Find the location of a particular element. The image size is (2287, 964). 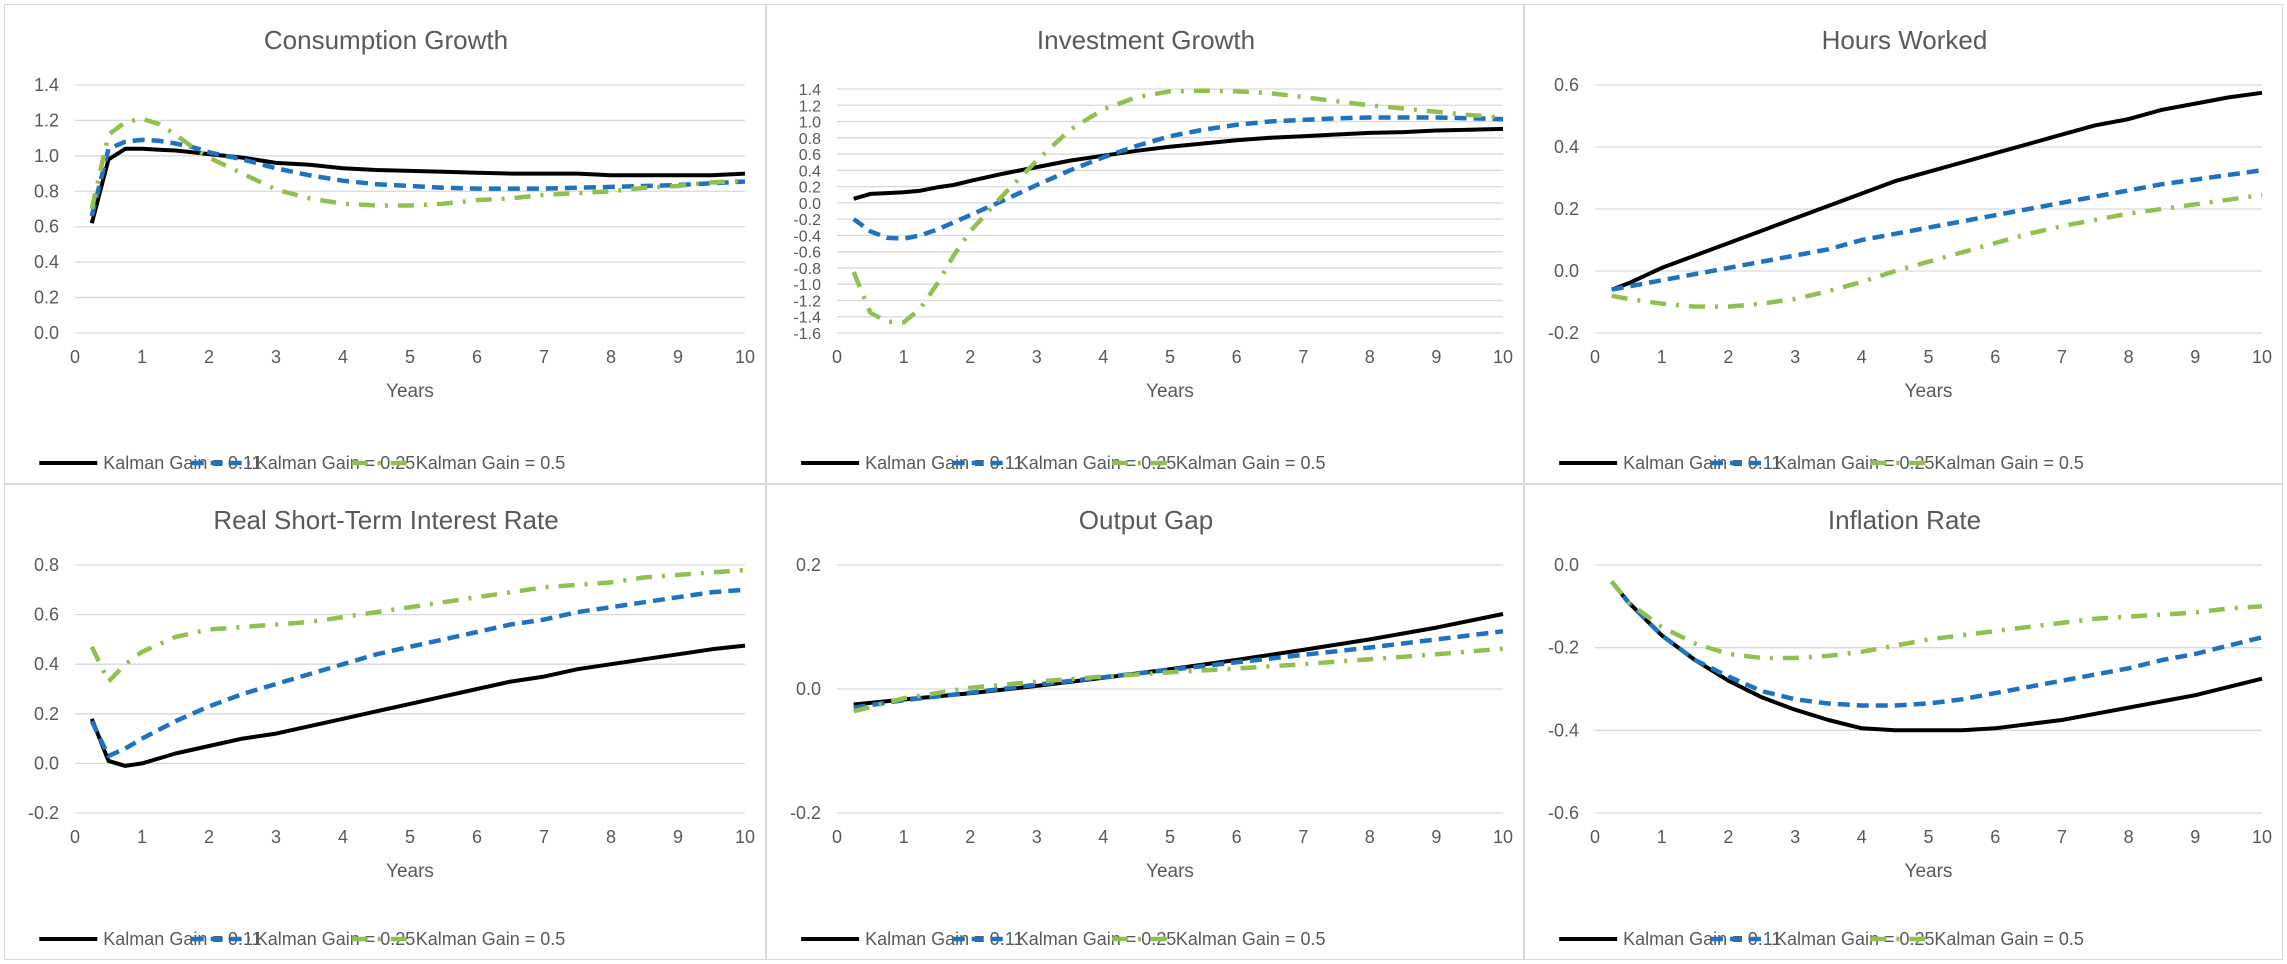

y-tick-label: -1.6 is located at coordinates (807, 334).